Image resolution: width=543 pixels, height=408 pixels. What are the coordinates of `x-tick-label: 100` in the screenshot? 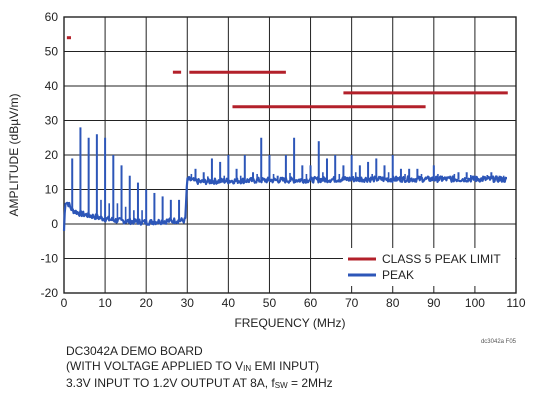 It's located at (475, 303).